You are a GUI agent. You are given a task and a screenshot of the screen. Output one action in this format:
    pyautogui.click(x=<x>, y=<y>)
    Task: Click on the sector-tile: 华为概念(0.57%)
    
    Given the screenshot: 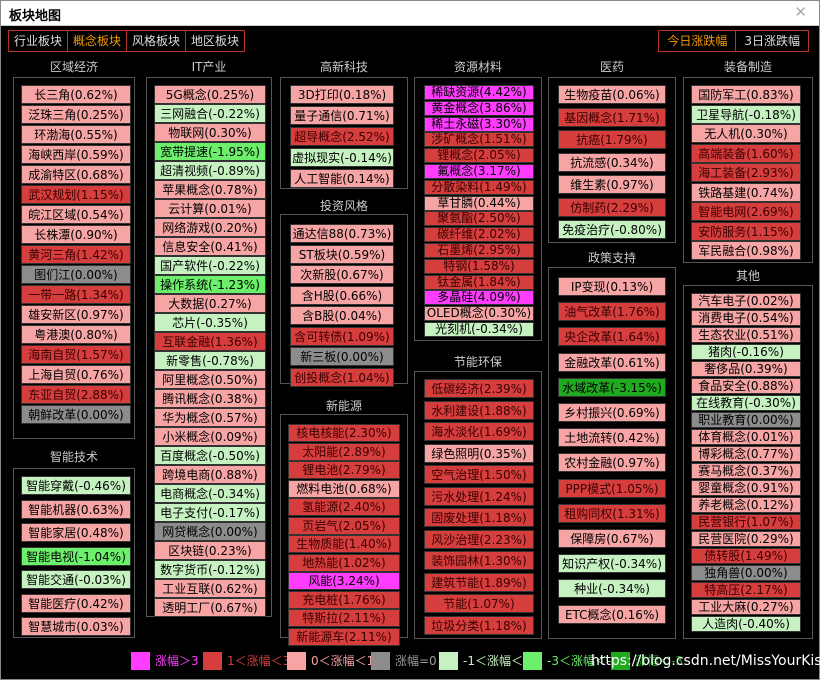 What is the action you would take?
    pyautogui.click(x=210, y=417)
    